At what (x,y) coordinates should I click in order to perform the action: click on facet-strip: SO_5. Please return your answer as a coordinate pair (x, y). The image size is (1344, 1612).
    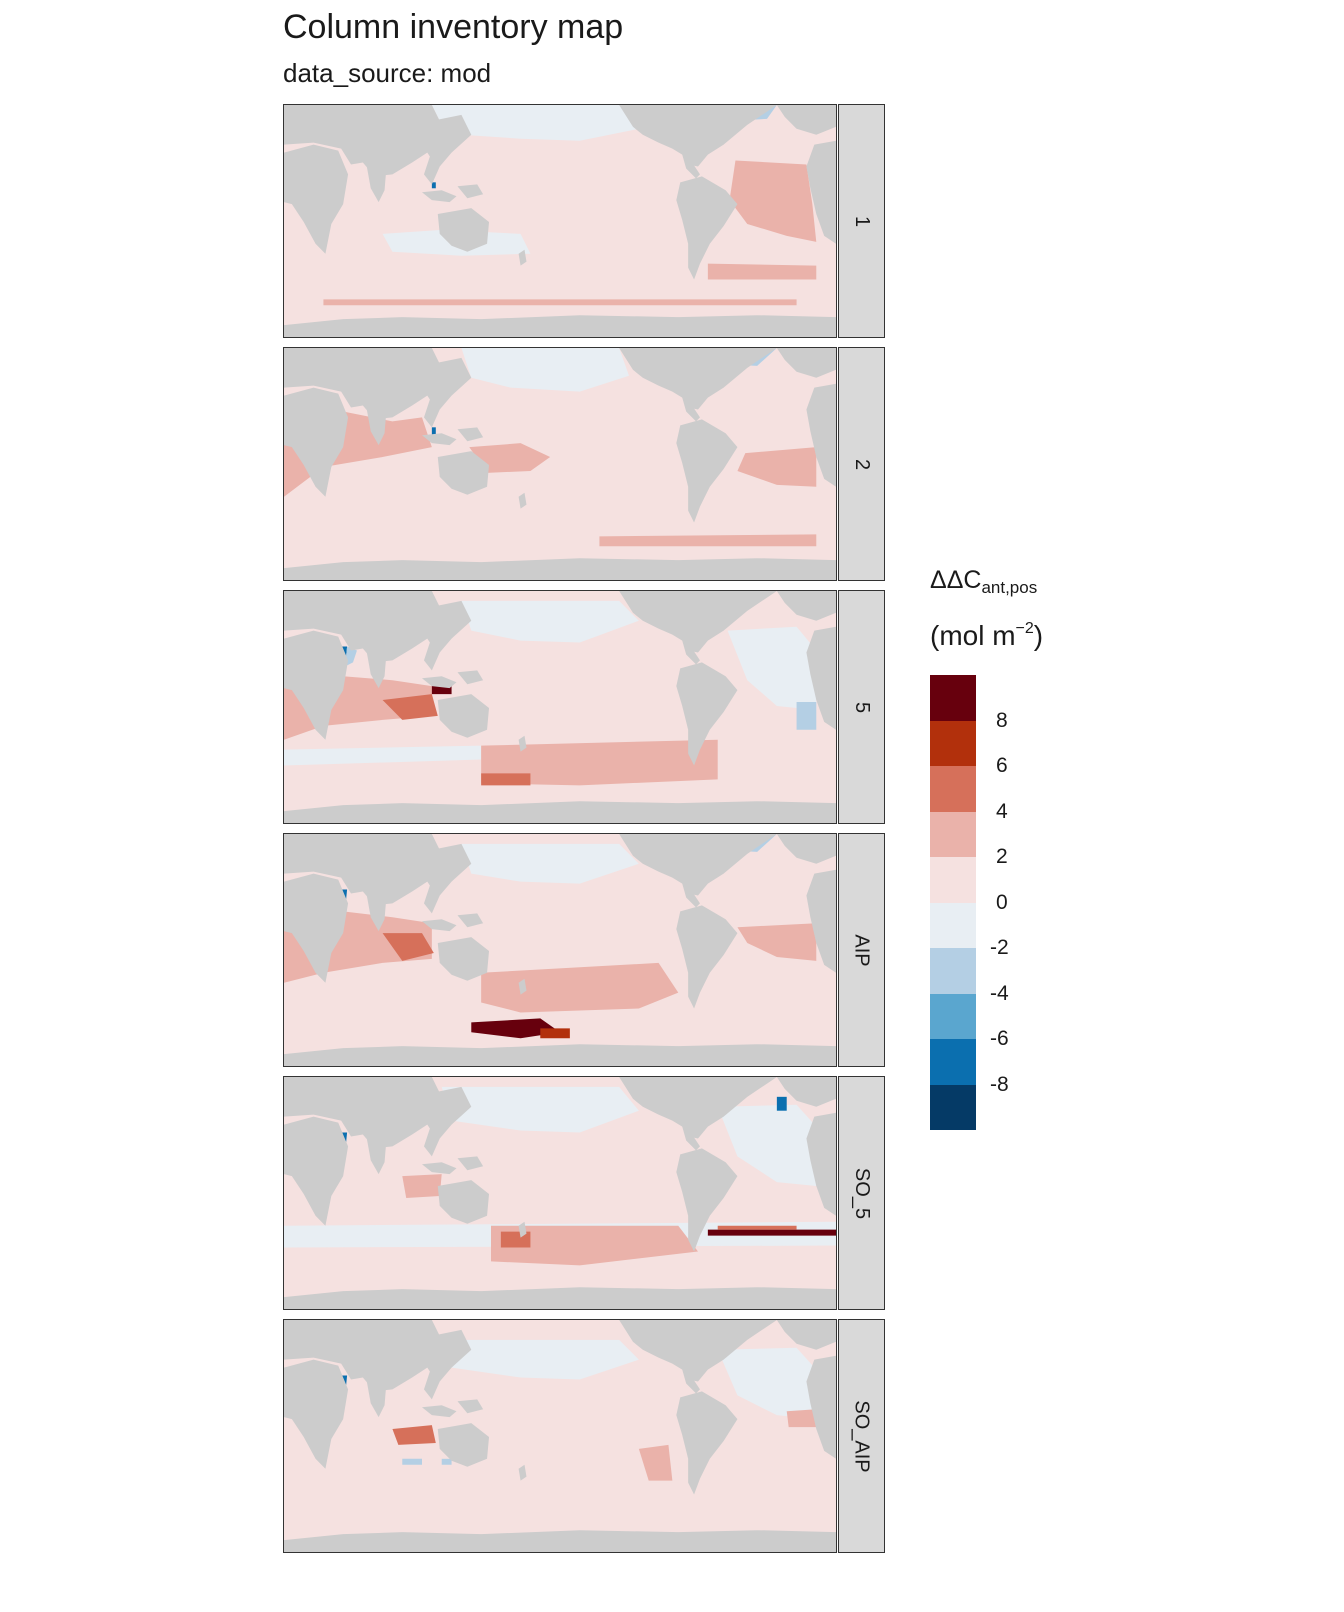
    Looking at the image, I should click on (861, 1193).